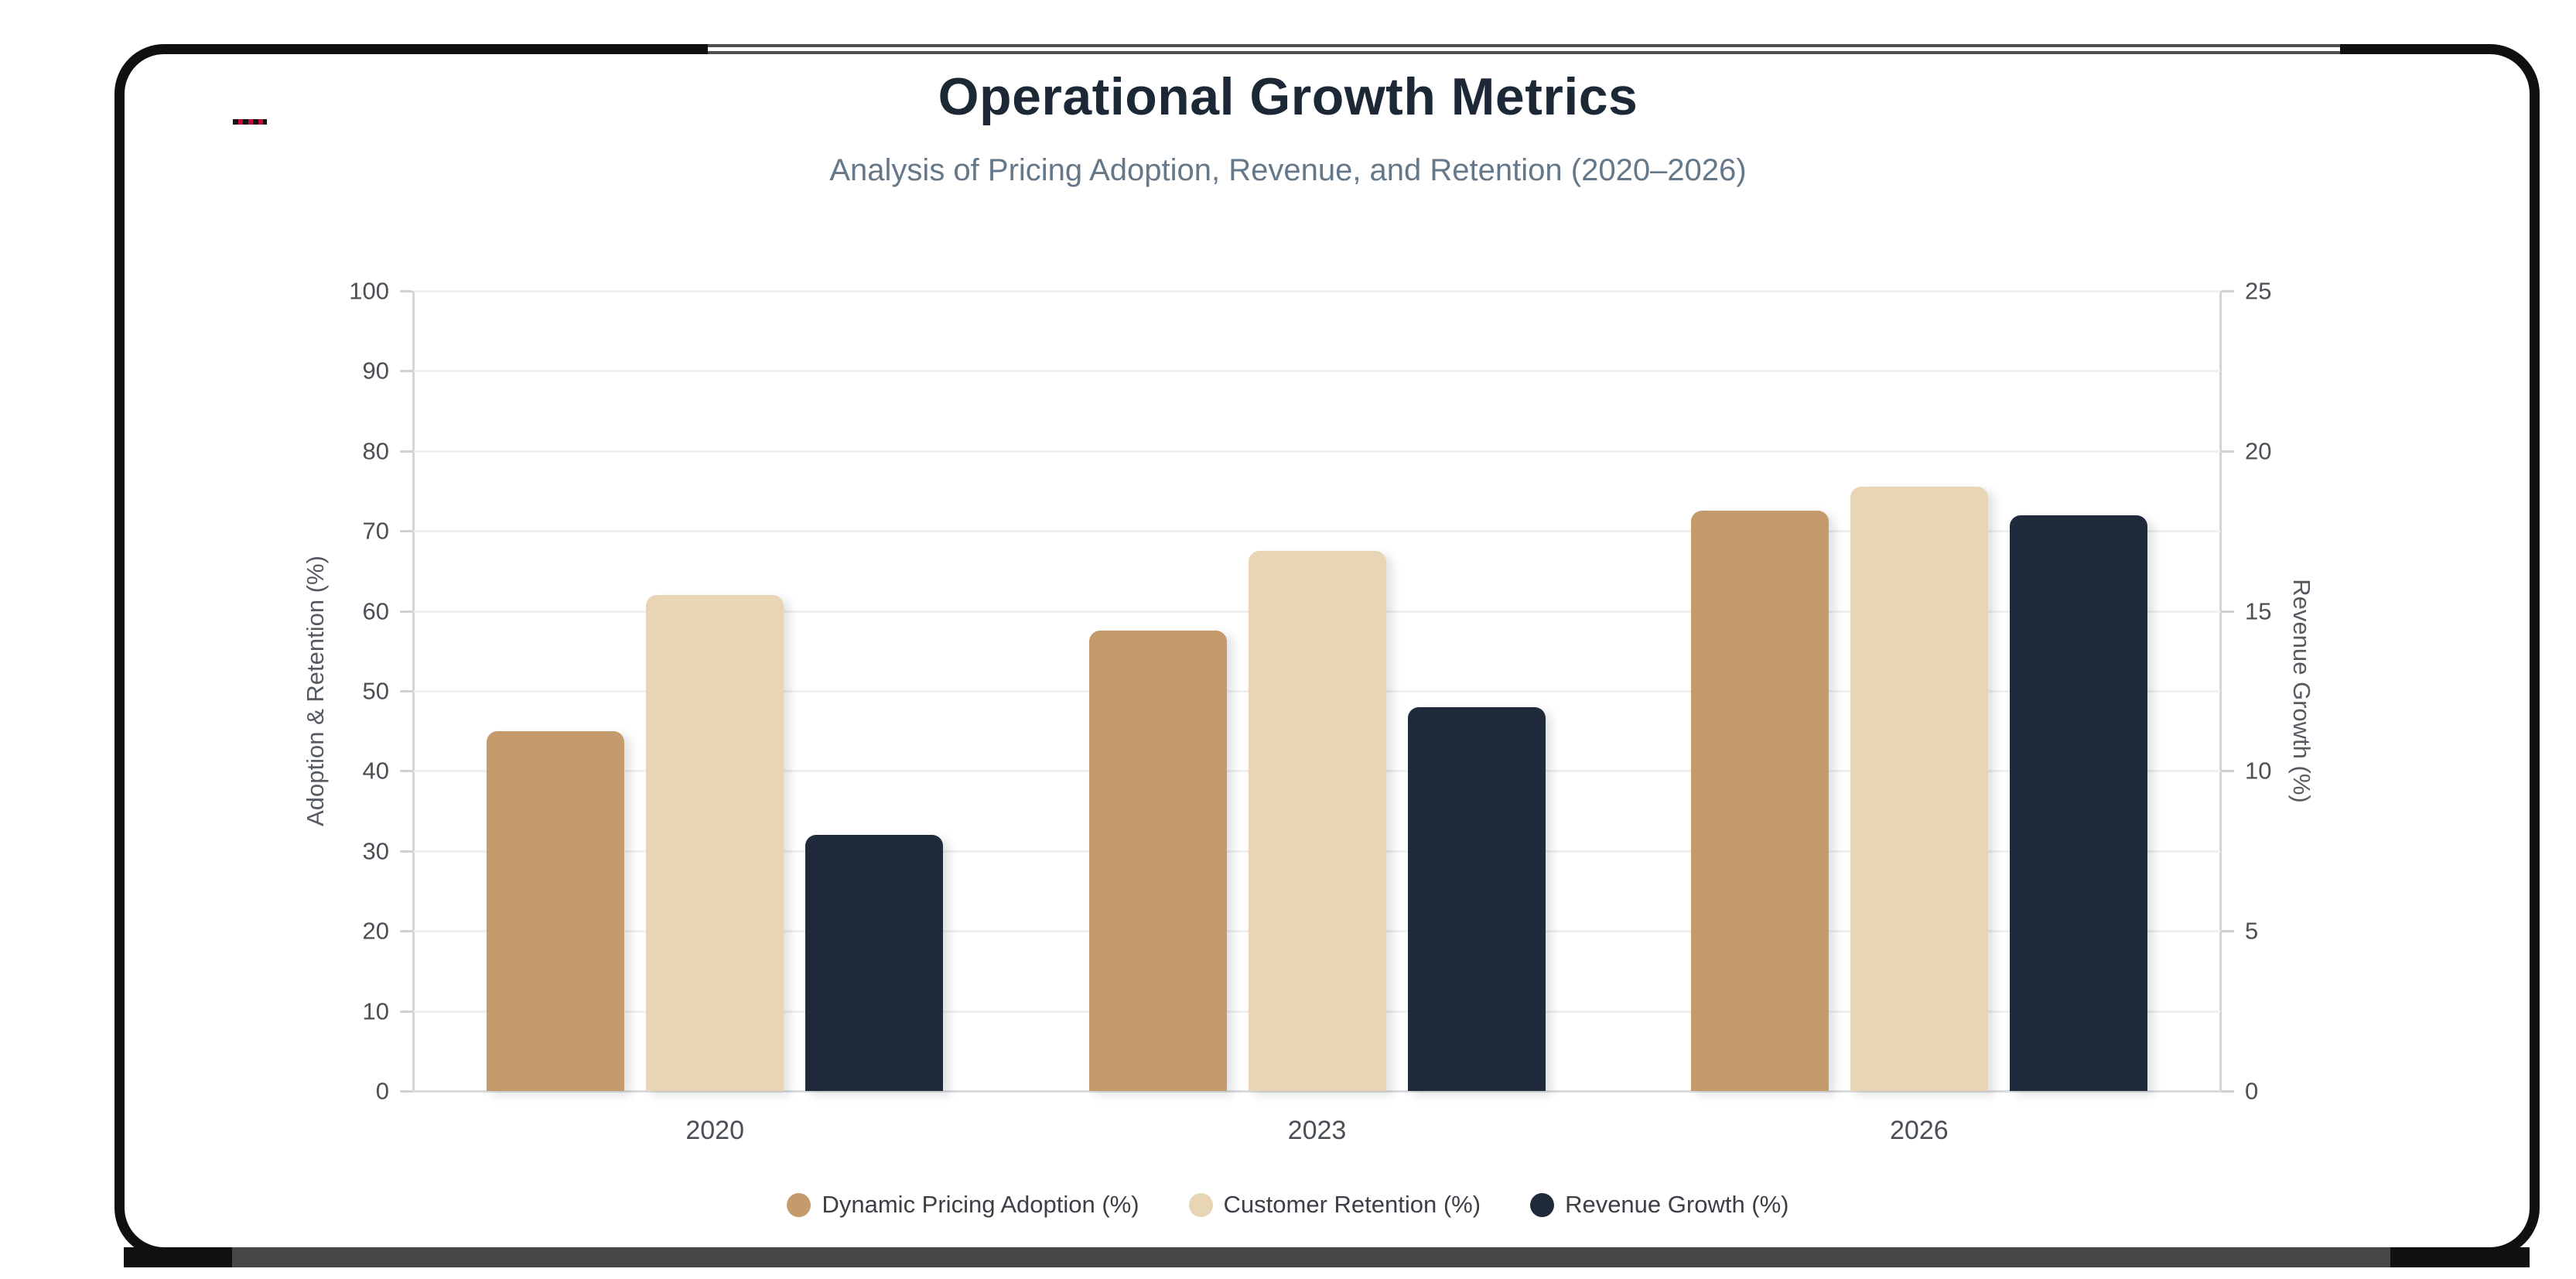 The width and height of the screenshot is (2576, 1279). What do you see at coordinates (1311, 1257) in the screenshot?
I see `frame-bottom-bar` at bounding box center [1311, 1257].